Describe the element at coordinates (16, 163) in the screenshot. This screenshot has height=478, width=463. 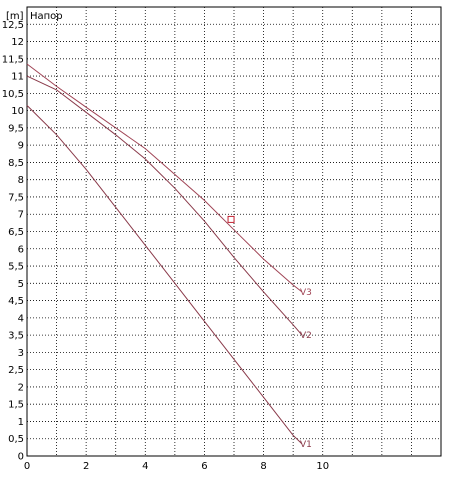
I see `y-tick-label: 8,5` at that location.